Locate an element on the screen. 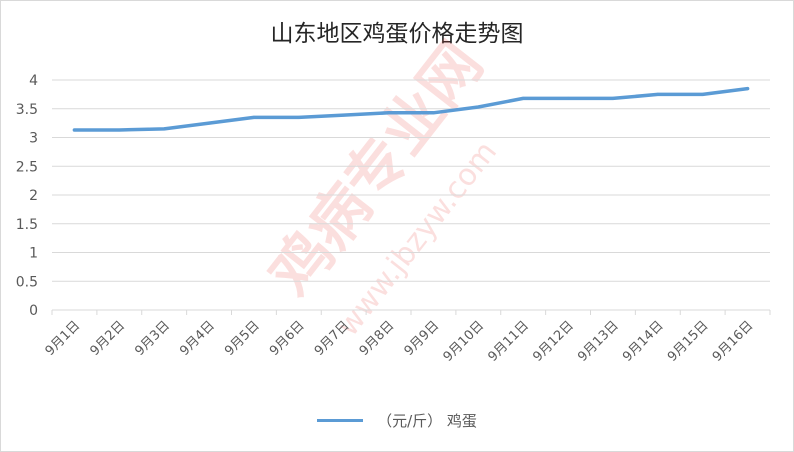 Image resolution: width=794 pixels, height=452 pixels. x-tick-label: 9月6日 is located at coordinates (287, 338).